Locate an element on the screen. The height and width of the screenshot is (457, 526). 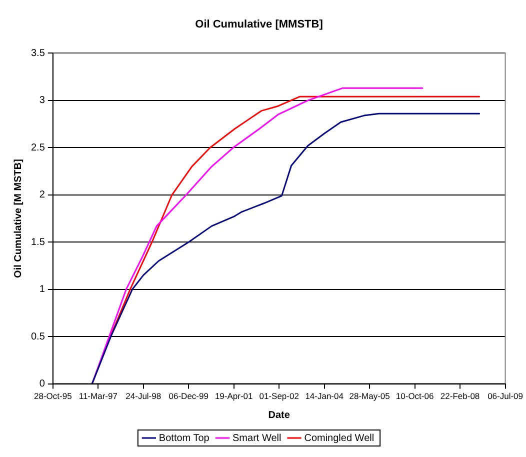
x-tick-label: 19-Apr-01 is located at coordinates (234, 396).